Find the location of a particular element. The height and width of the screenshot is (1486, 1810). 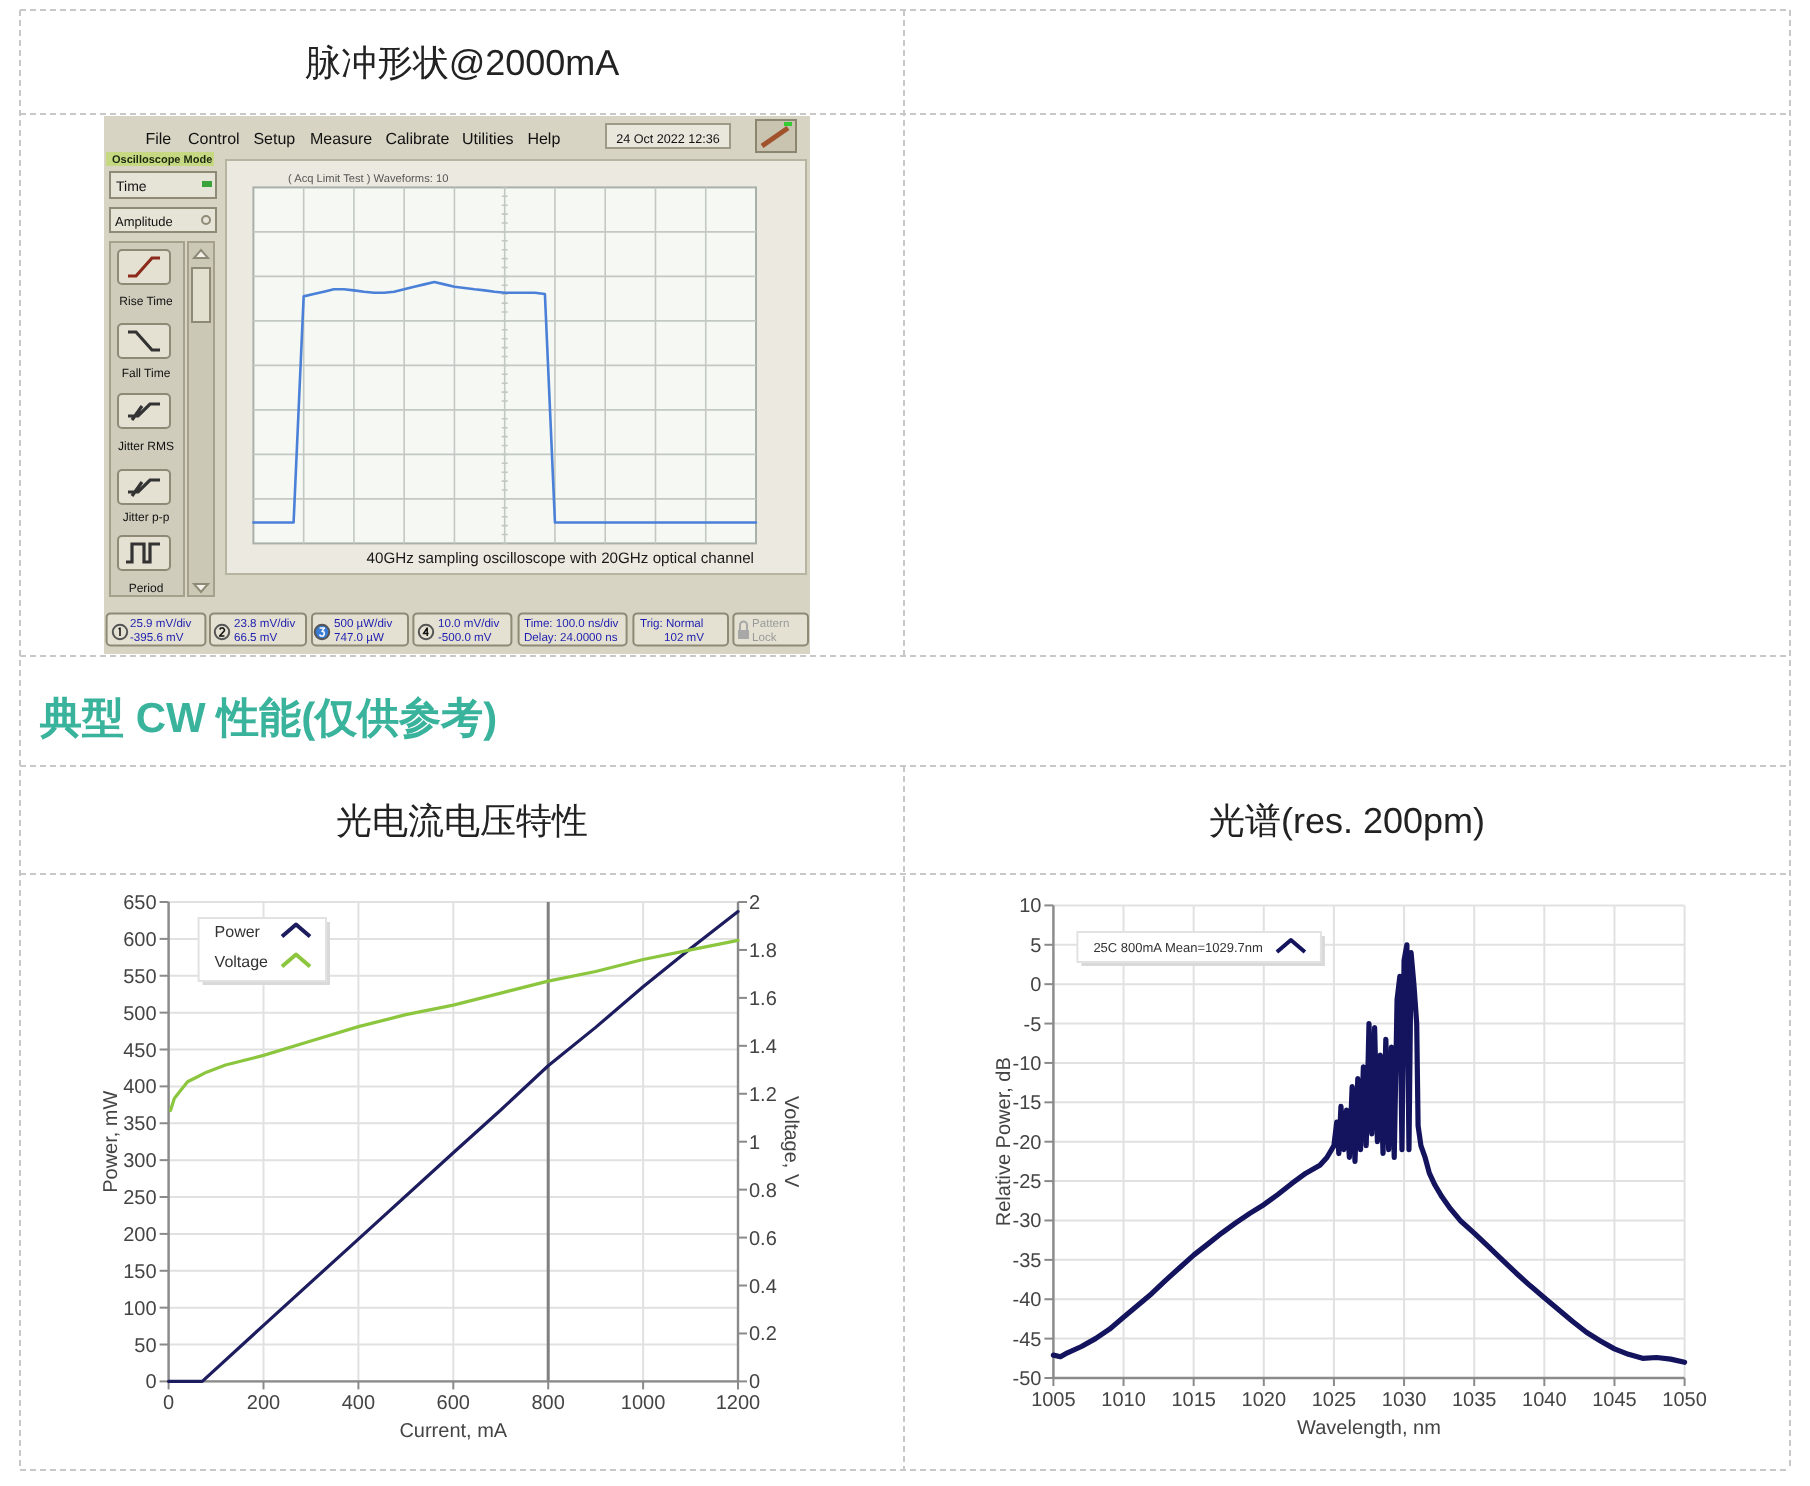

text: Measure is located at coordinates (342, 139).